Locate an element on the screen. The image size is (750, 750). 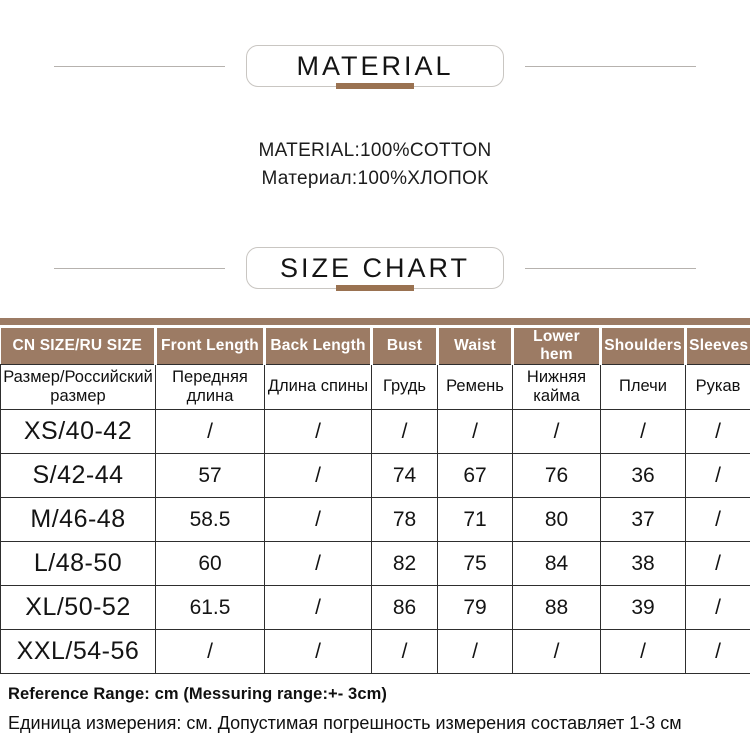
header-cell-ru: Размер/Российский размер is located at coordinates (78, 387).